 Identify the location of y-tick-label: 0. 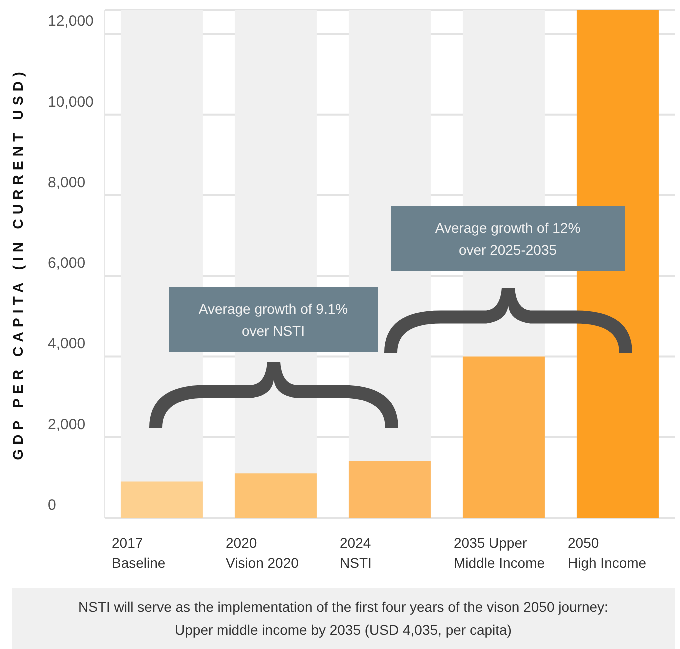
(52, 505).